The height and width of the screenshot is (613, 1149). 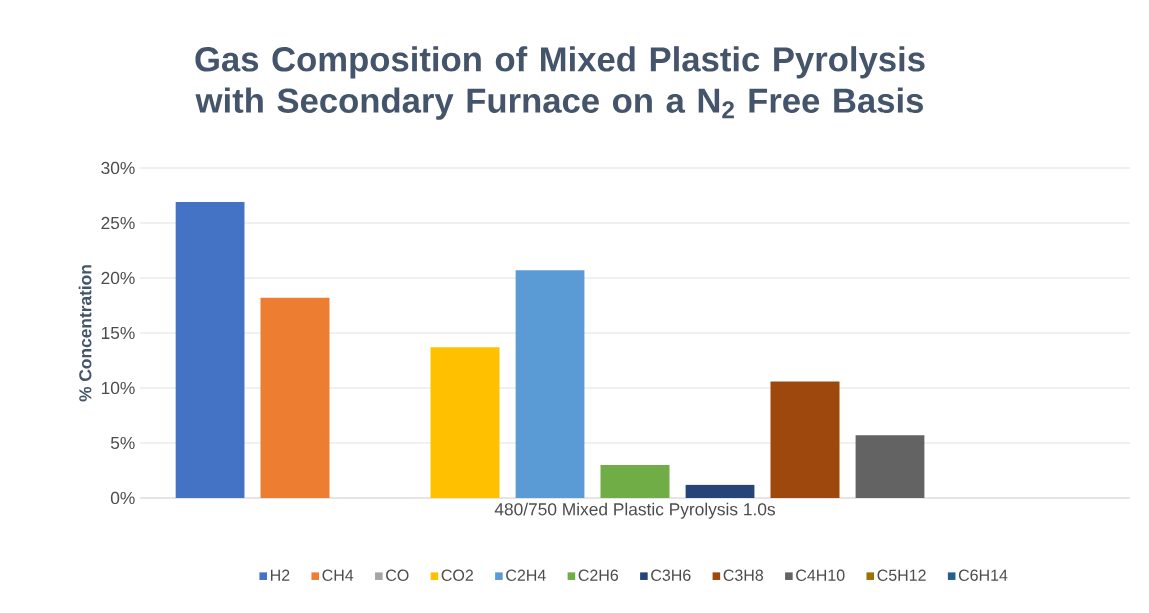 What do you see at coordinates (743, 575) in the screenshot?
I see `legend-label: C3H8` at bounding box center [743, 575].